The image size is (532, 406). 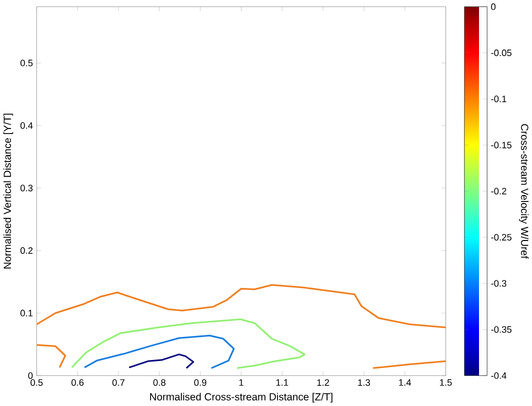 I want to click on x-tick-label: 0.5, so click(x=36, y=382).